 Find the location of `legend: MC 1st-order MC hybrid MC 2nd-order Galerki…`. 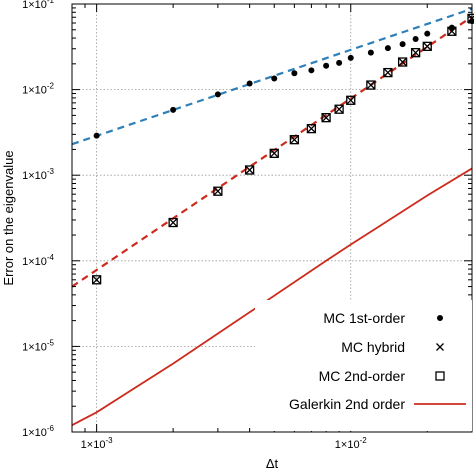

legend: MC 1st-order MC hybrid MC 2nd-order Galerki… is located at coordinates (363, 365).